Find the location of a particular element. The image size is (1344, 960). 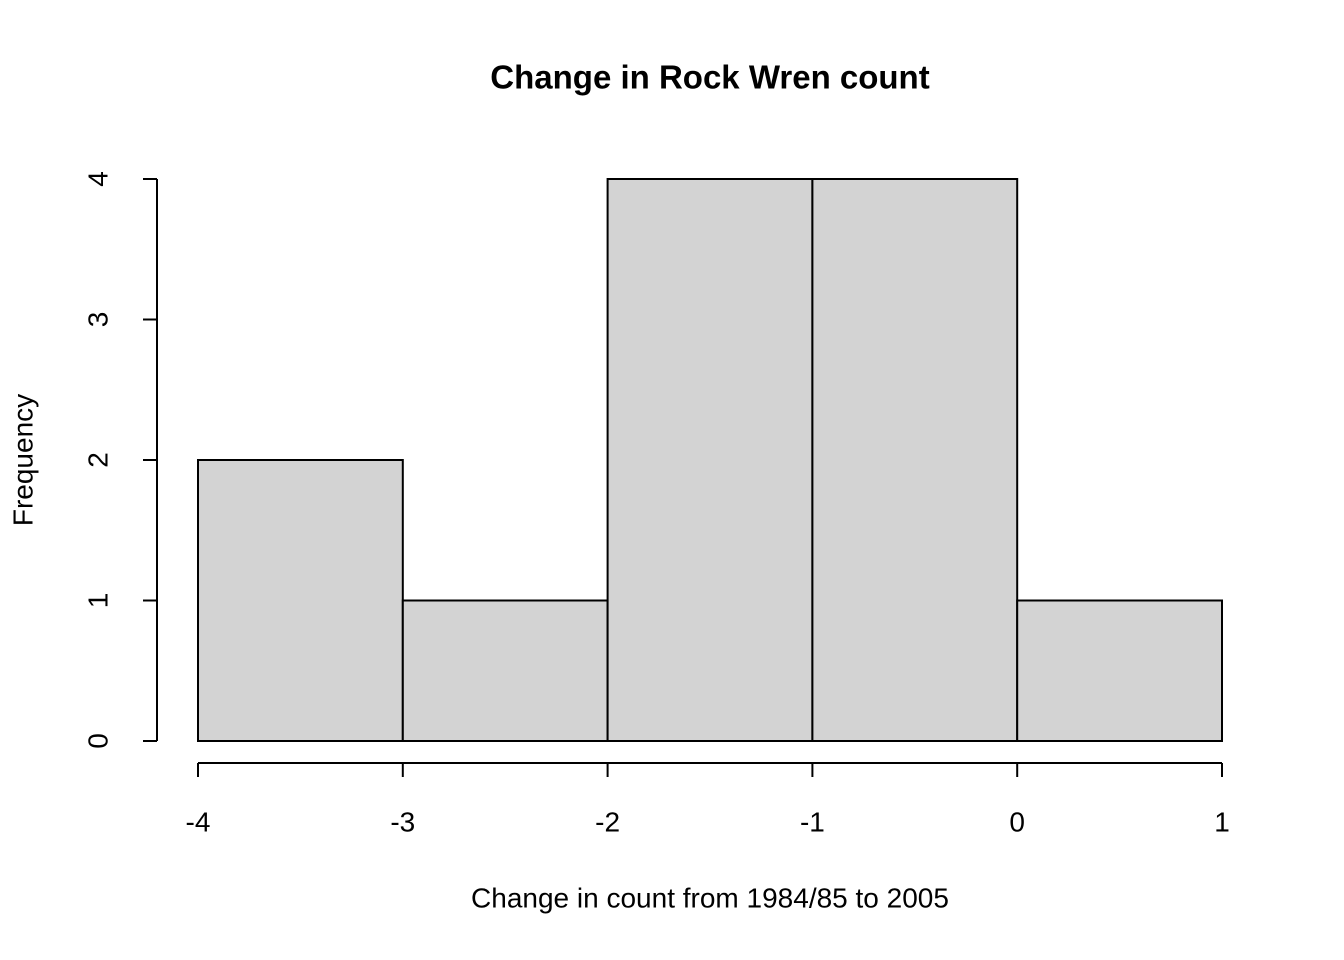

x-tick-label: -1 is located at coordinates (812, 821).